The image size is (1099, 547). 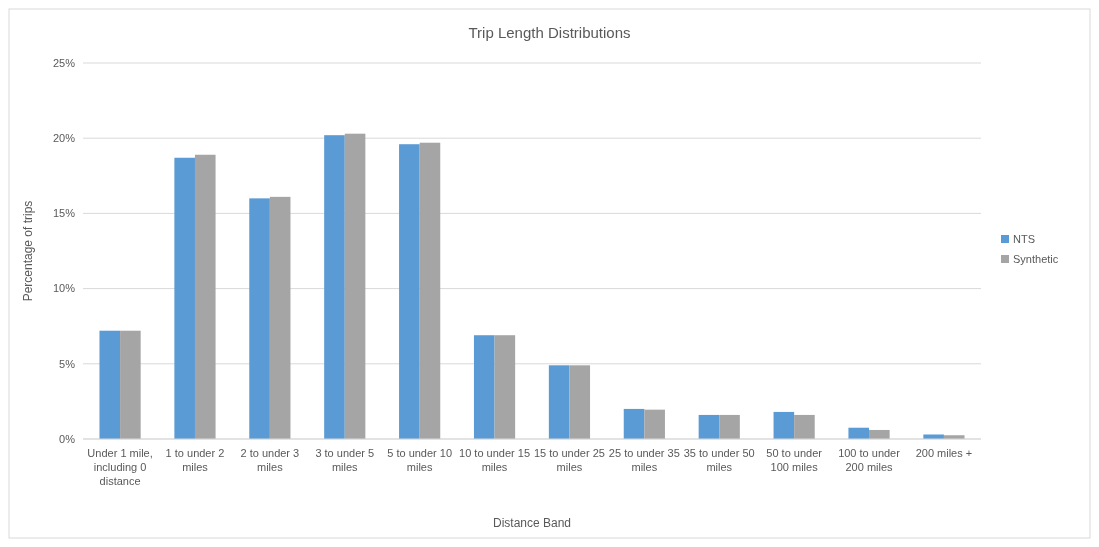 What do you see at coordinates (644, 460) in the screenshot?
I see `x-tick-label: 25 to under 35 miles` at bounding box center [644, 460].